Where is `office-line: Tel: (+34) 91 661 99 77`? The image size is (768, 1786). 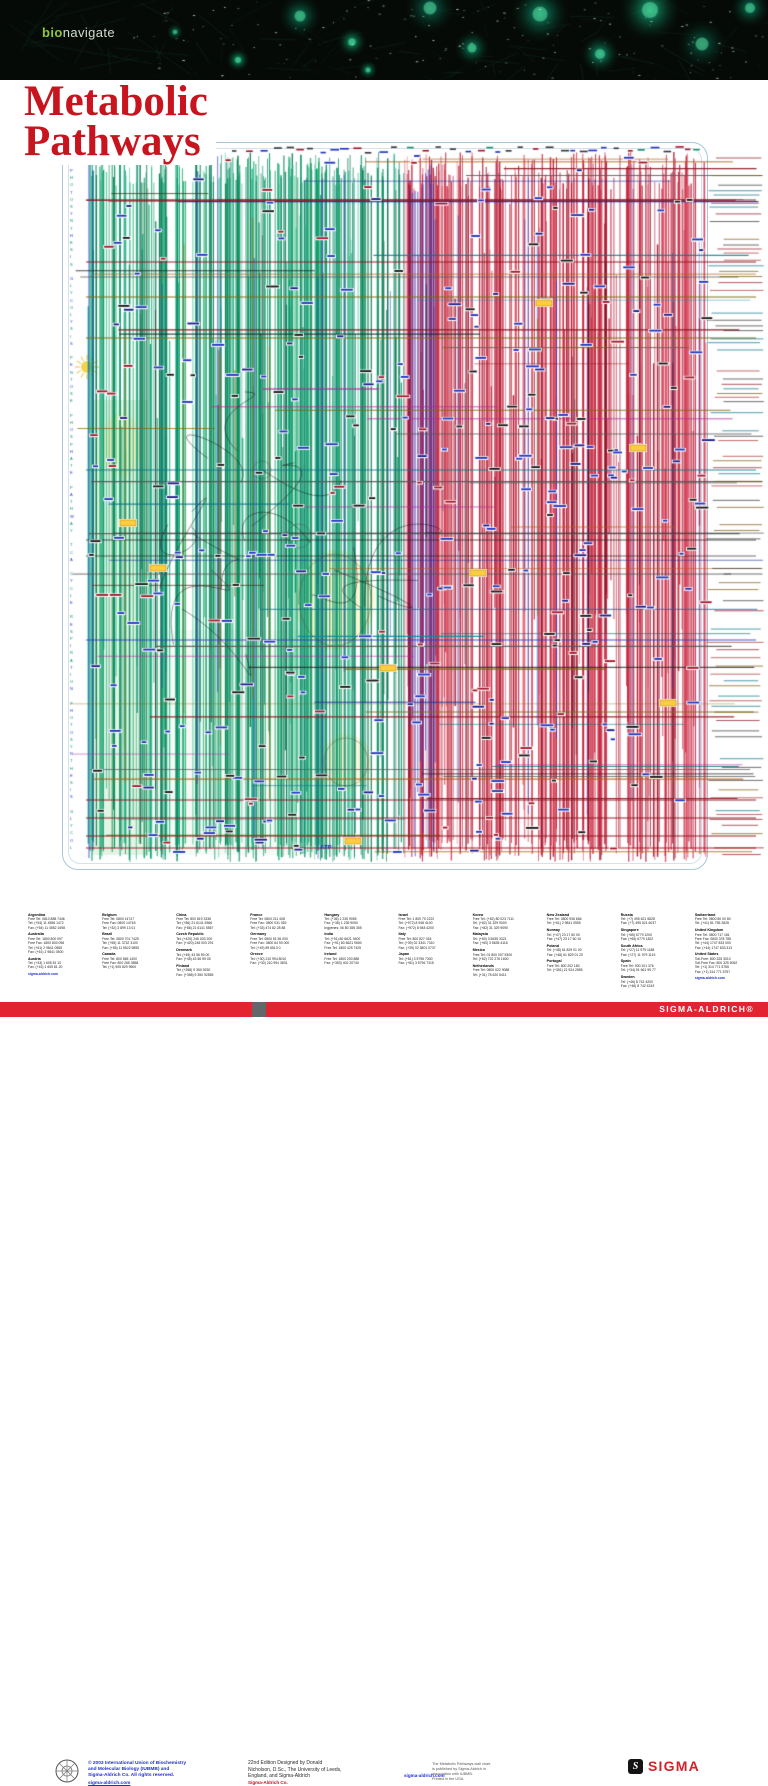 office-line: Tel: (+34) 91 661 99 77 is located at coordinates (638, 970).